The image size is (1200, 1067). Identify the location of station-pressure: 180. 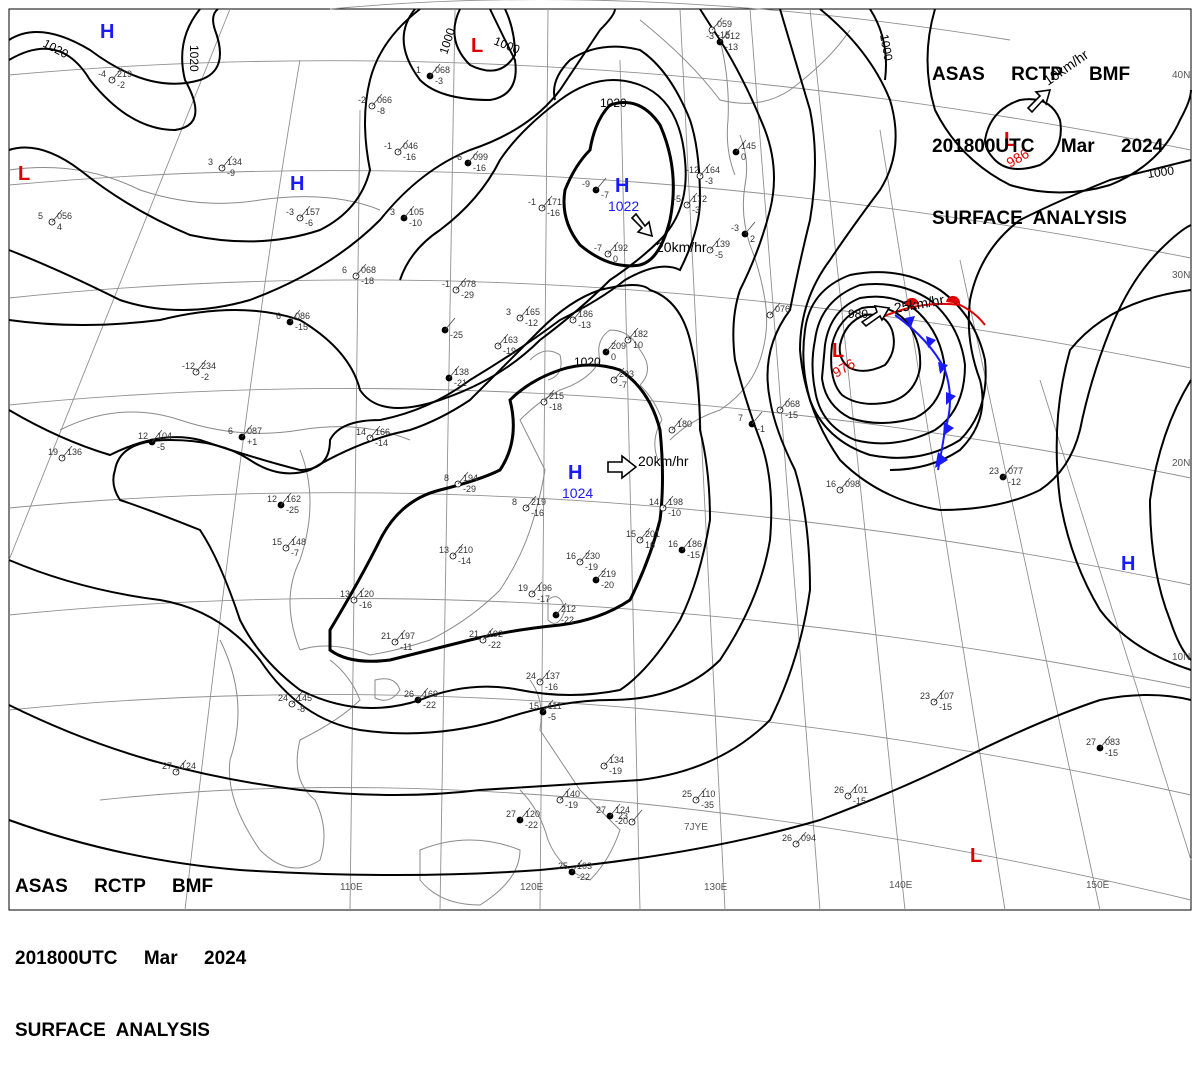
(684, 424).